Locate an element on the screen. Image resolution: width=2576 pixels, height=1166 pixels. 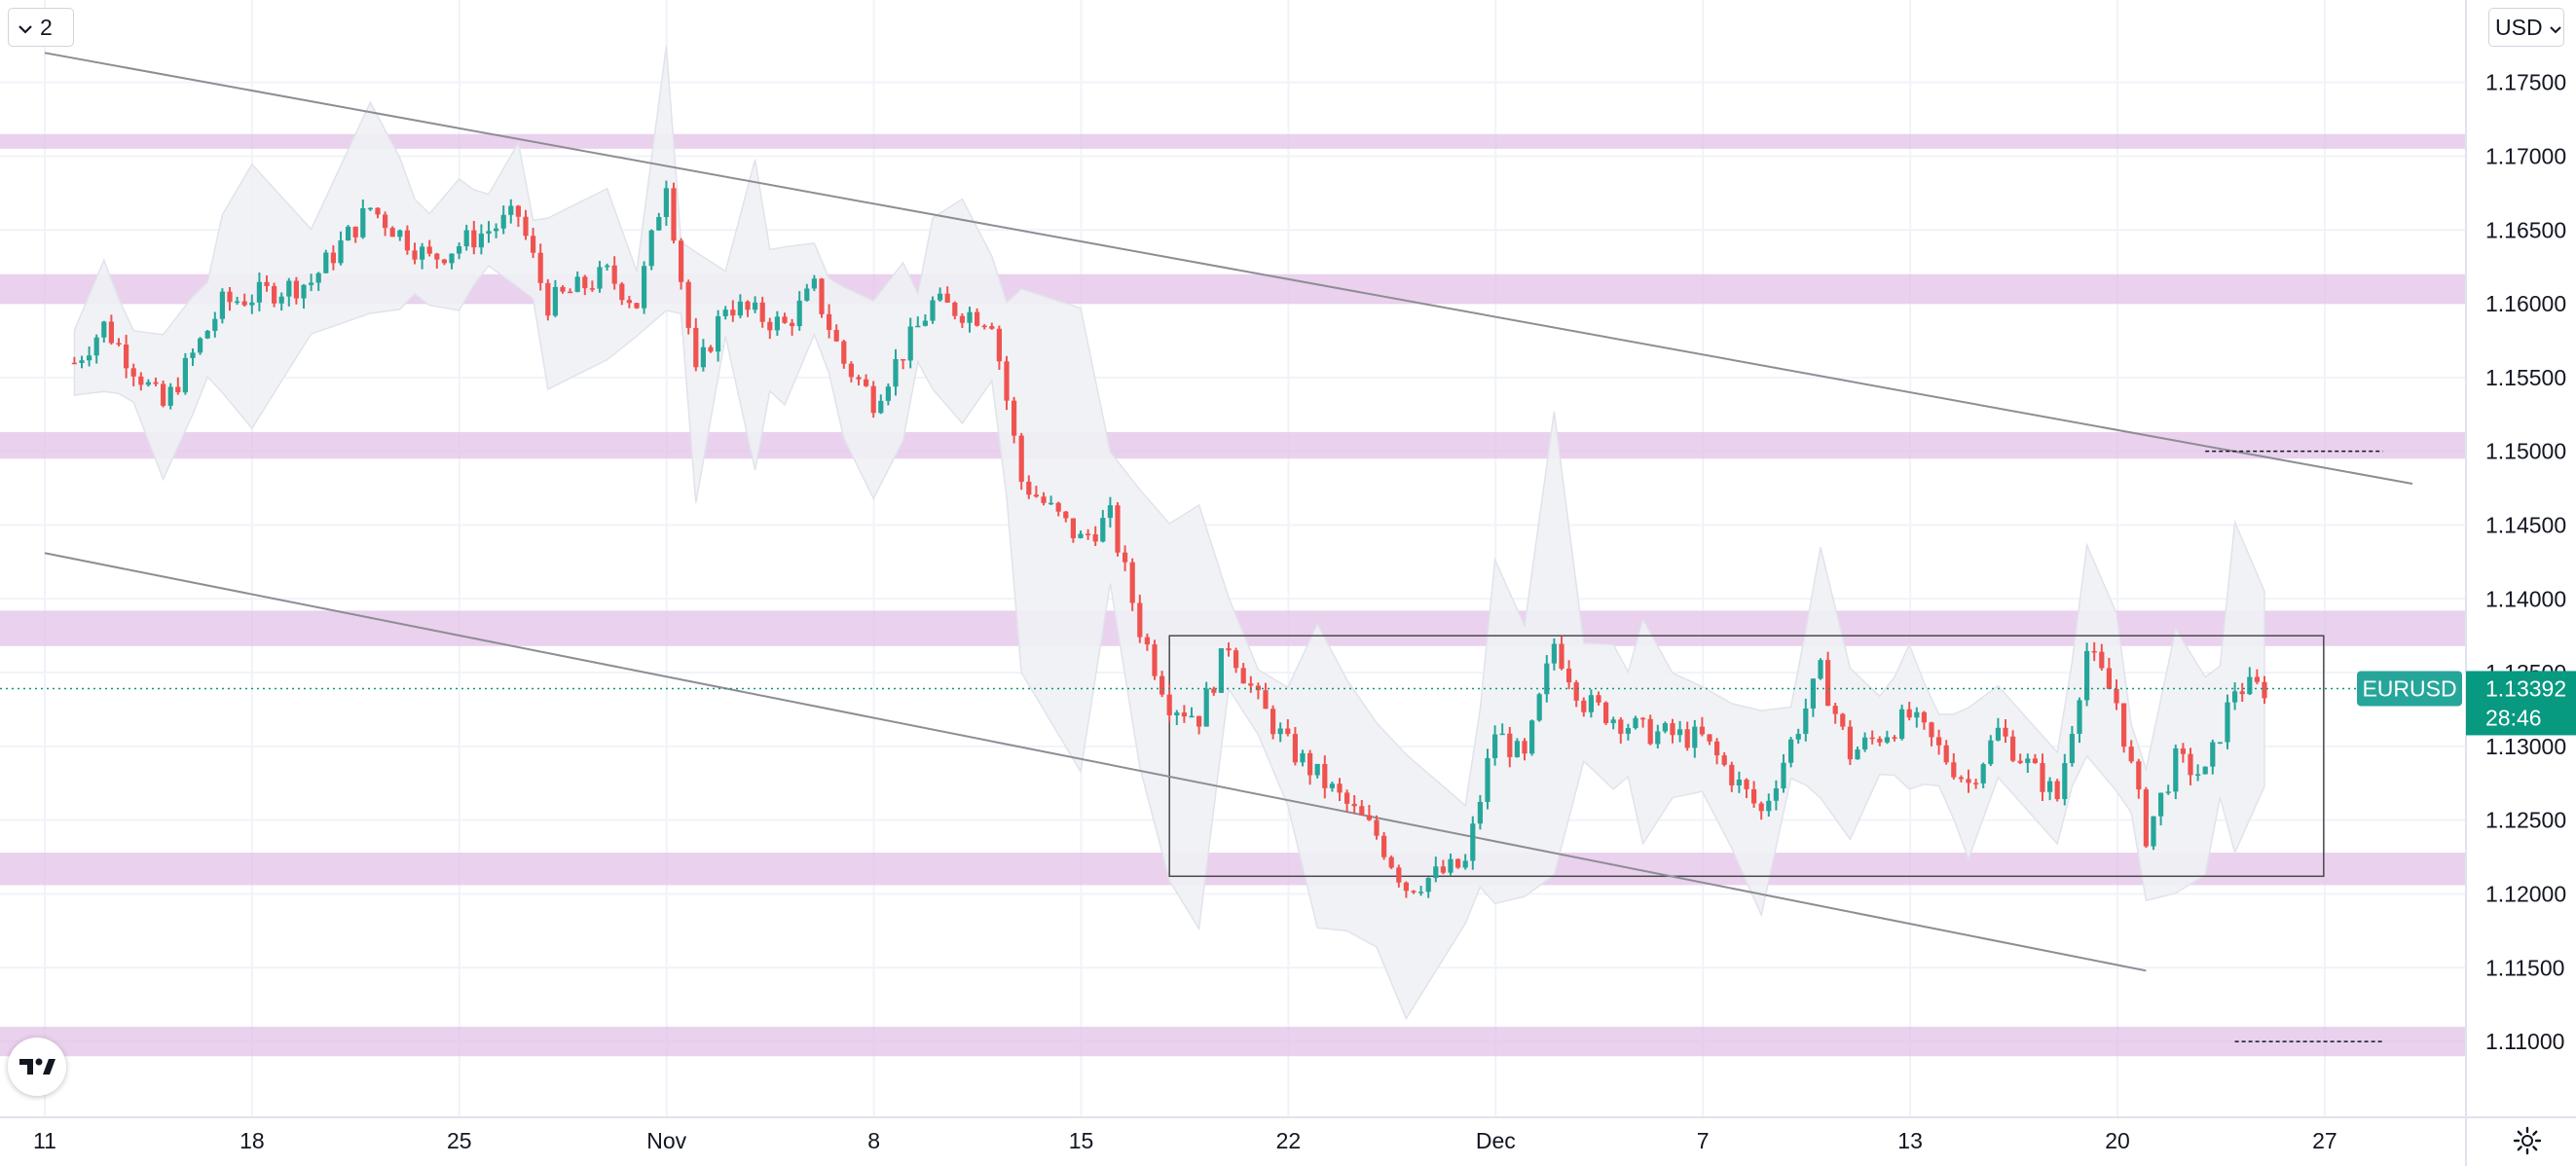
x-tick-label: 7 is located at coordinates (1703, 1140).